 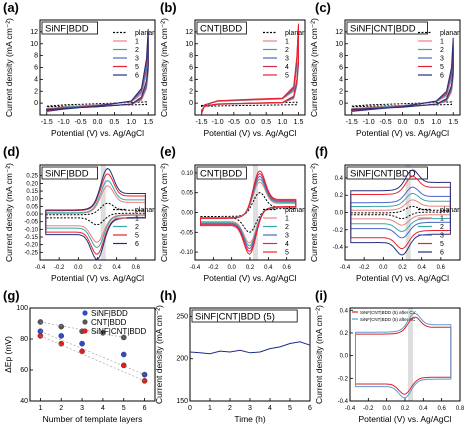 I want to click on panel-title: SiNF|BDD, so click(x=67, y=174).